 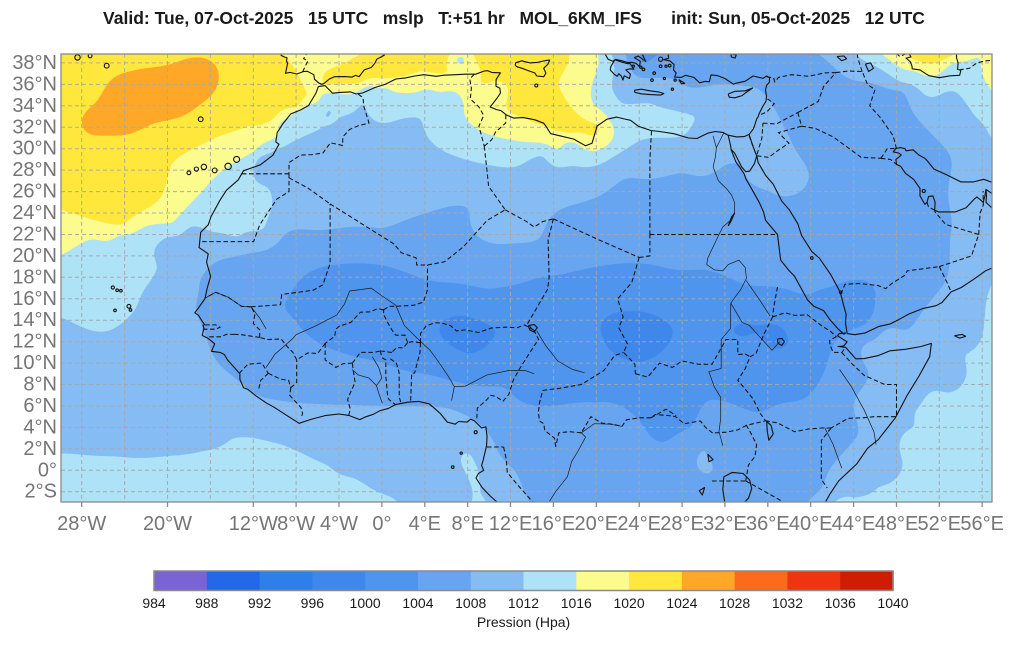 I want to click on svg-text: 12°W, so click(x=253, y=524).